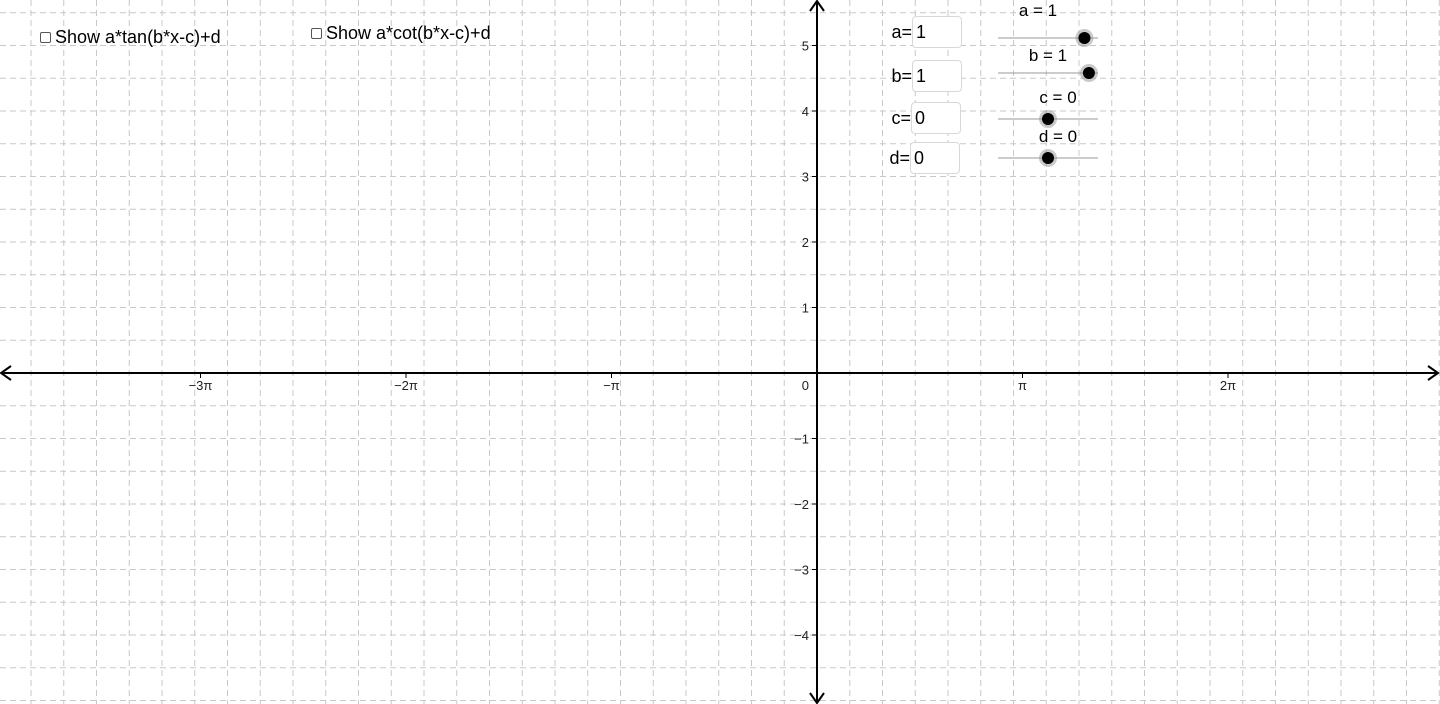 This screenshot has width=1440, height=704. What do you see at coordinates (611, 385) in the screenshot?
I see `x-tick-label: −π` at bounding box center [611, 385].